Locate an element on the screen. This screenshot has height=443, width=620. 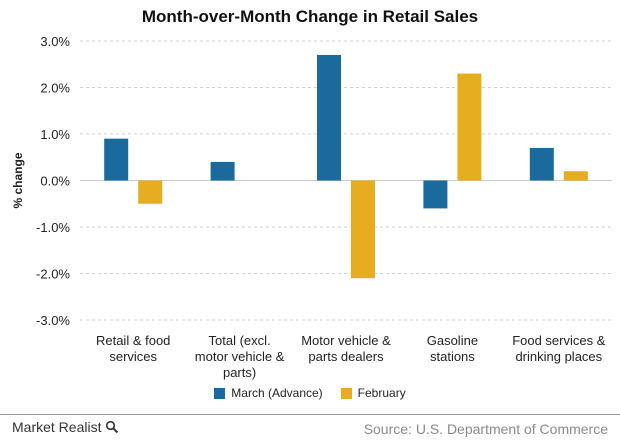
source-note: Source: U.S. Department of Commerce is located at coordinates (485, 429).